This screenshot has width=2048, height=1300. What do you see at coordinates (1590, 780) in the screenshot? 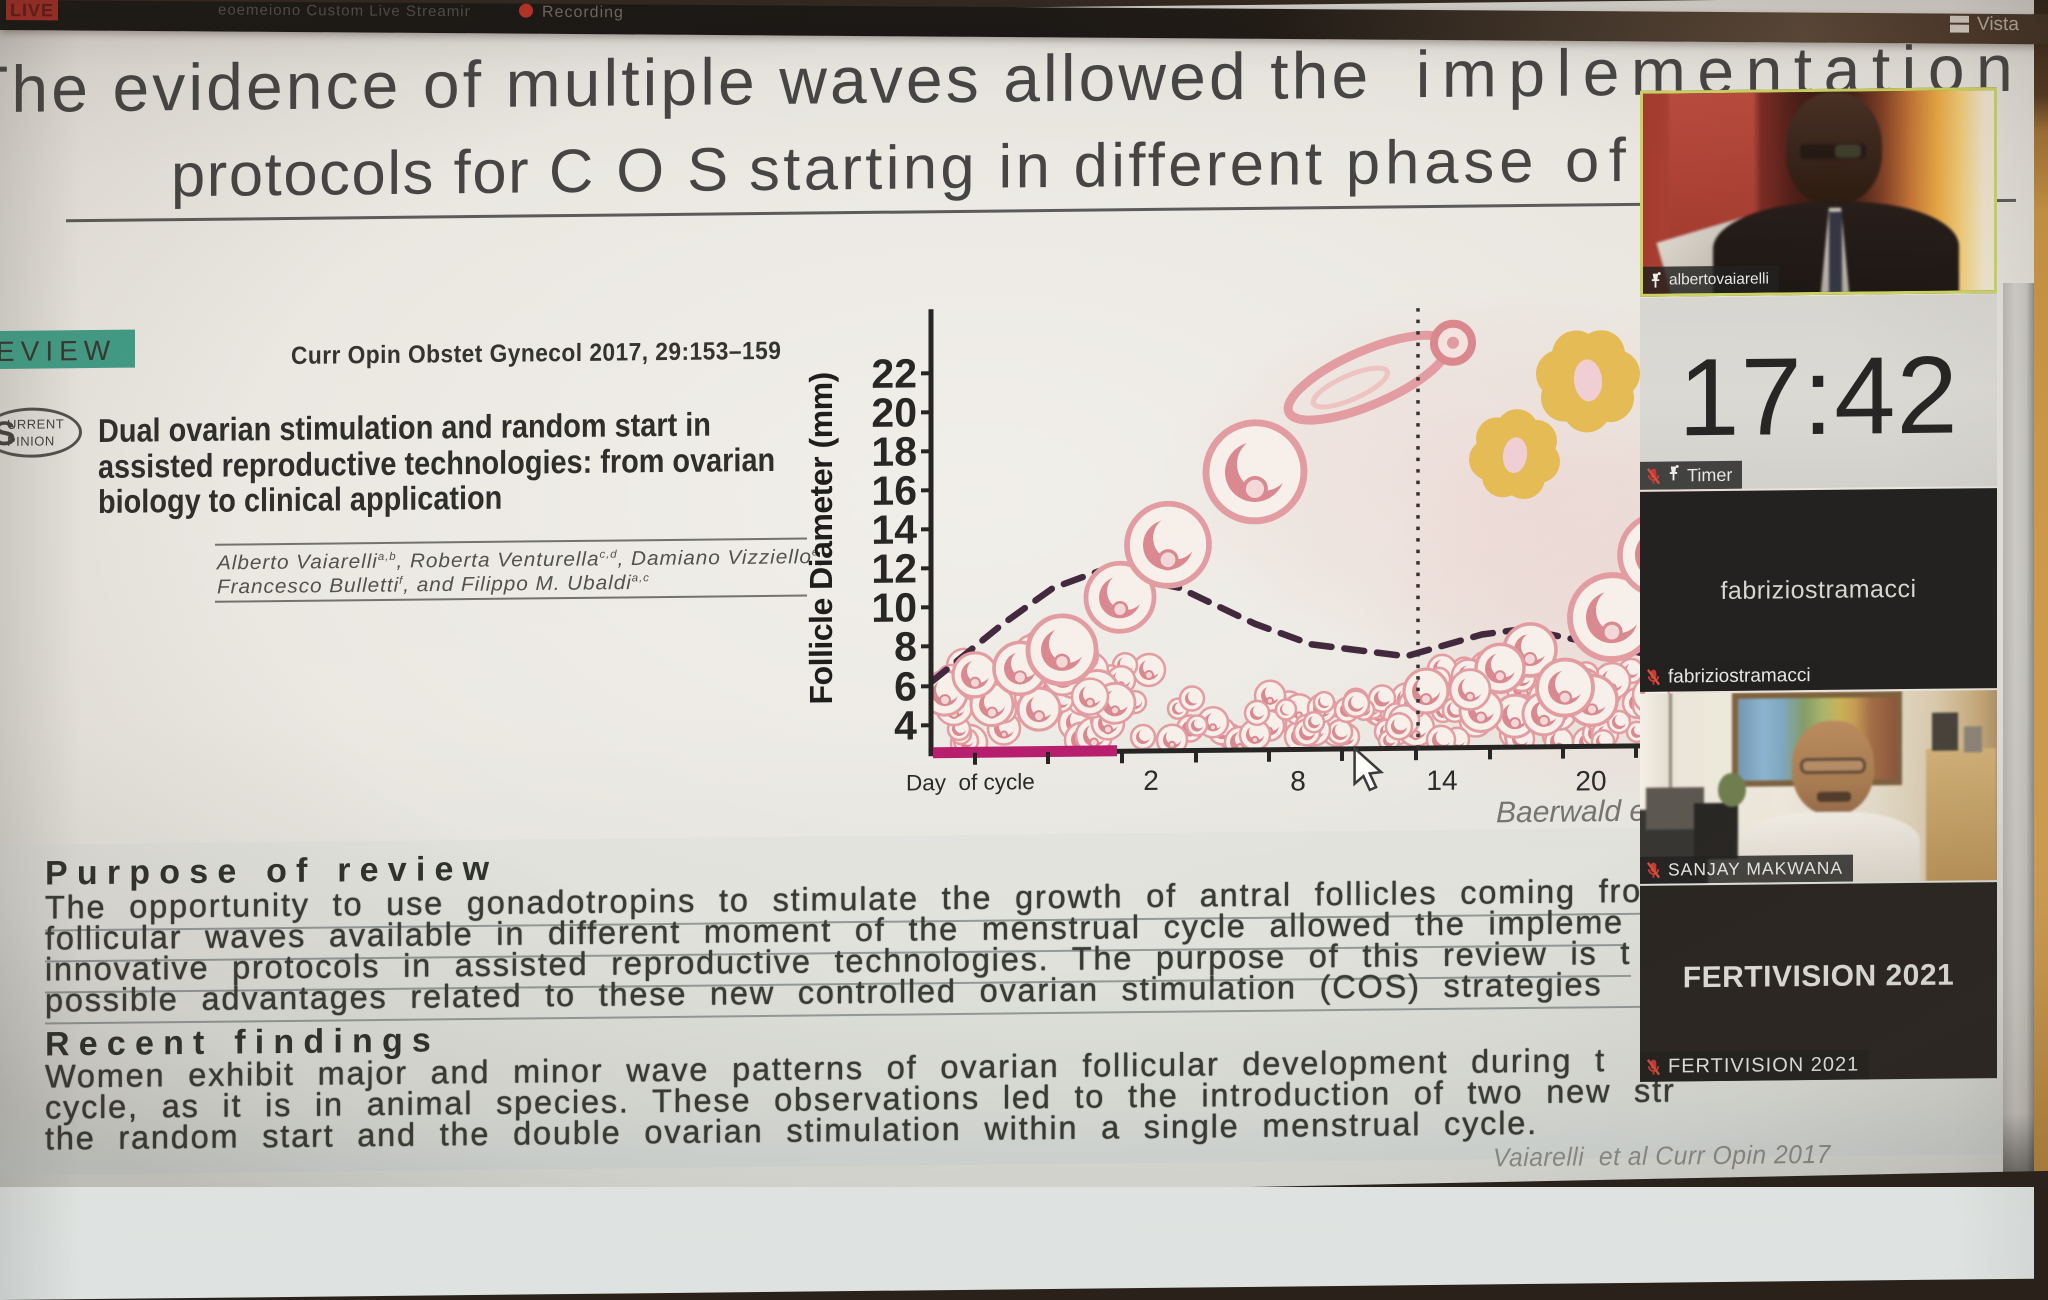
I see `svg-text: 20` at bounding box center [1590, 780].